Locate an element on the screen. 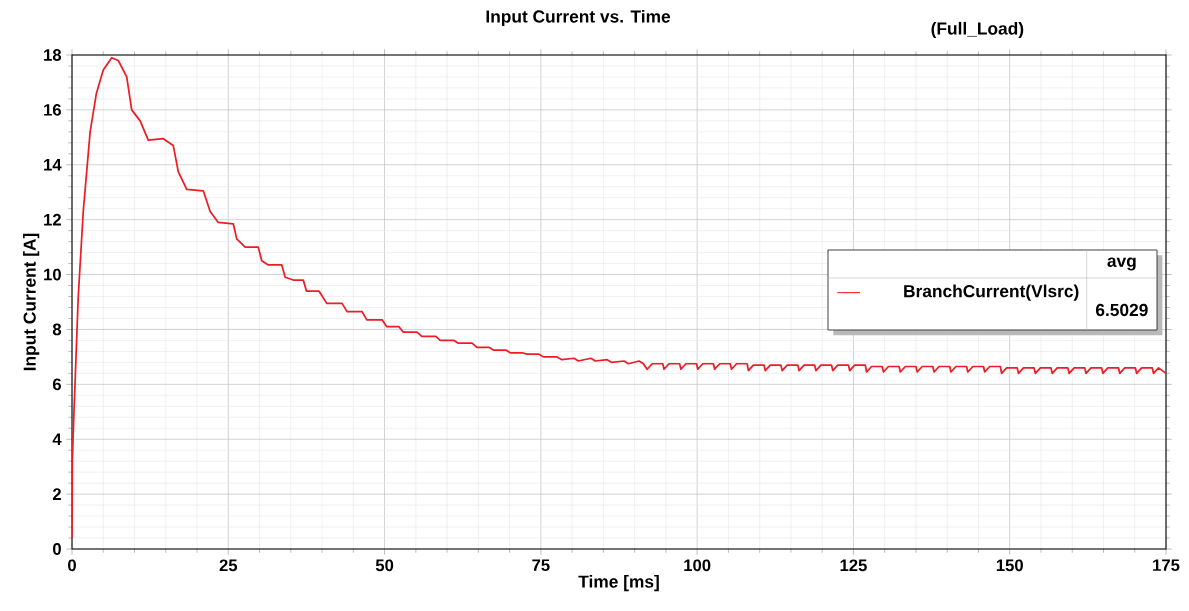 The width and height of the screenshot is (1189, 611). y-tick-label: 18 is located at coordinates (53, 55).